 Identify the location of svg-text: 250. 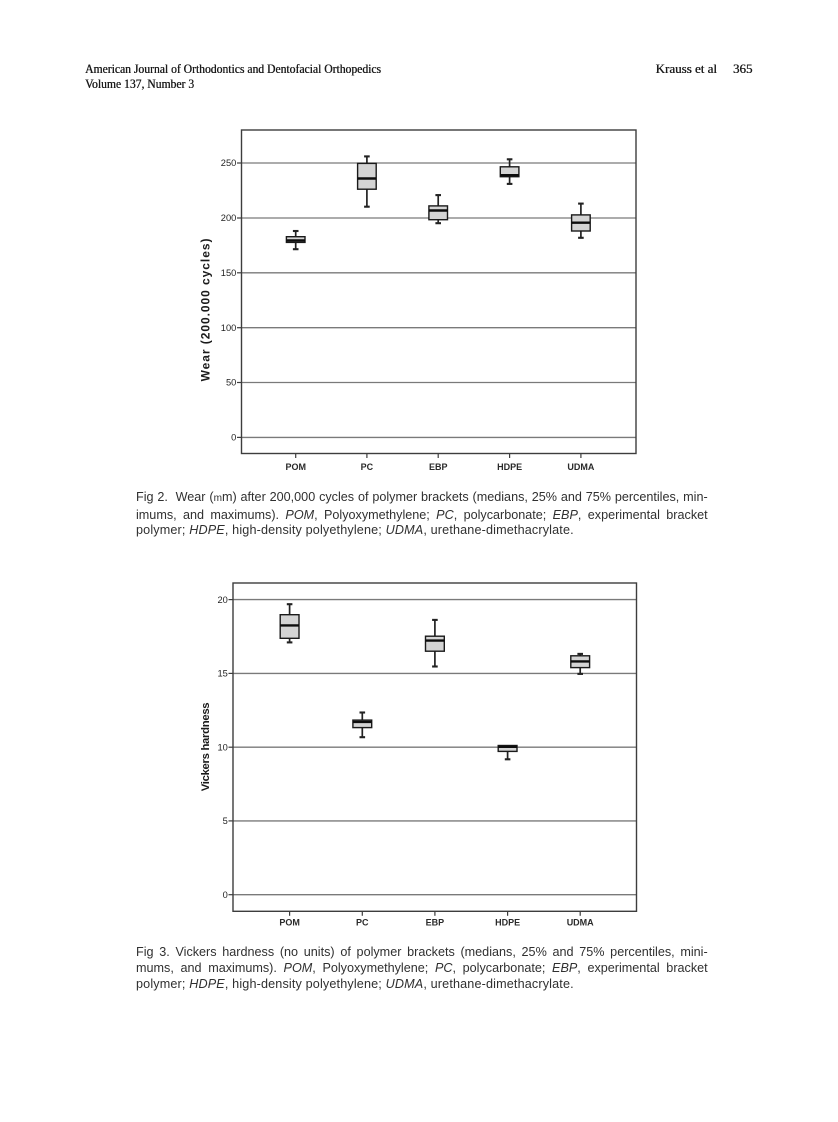
(229, 163).